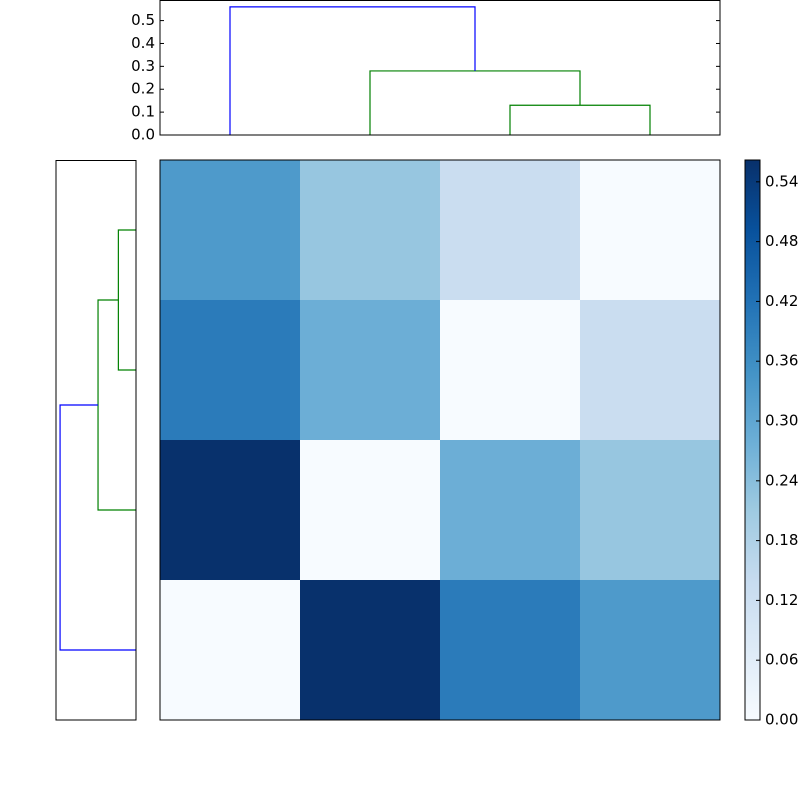  What do you see at coordinates (143, 89) in the screenshot?
I see `y-tick-label: 0.2` at bounding box center [143, 89].